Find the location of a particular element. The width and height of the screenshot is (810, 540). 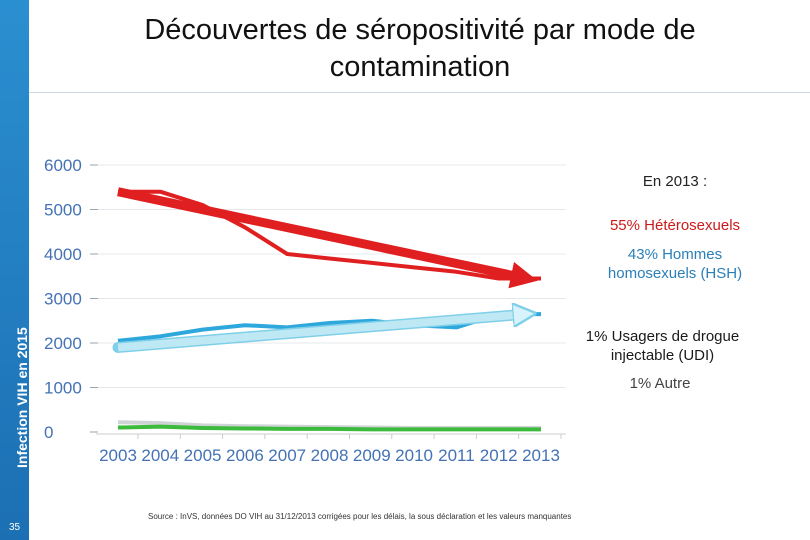

y-tick-label: 3000 is located at coordinates (63, 299).